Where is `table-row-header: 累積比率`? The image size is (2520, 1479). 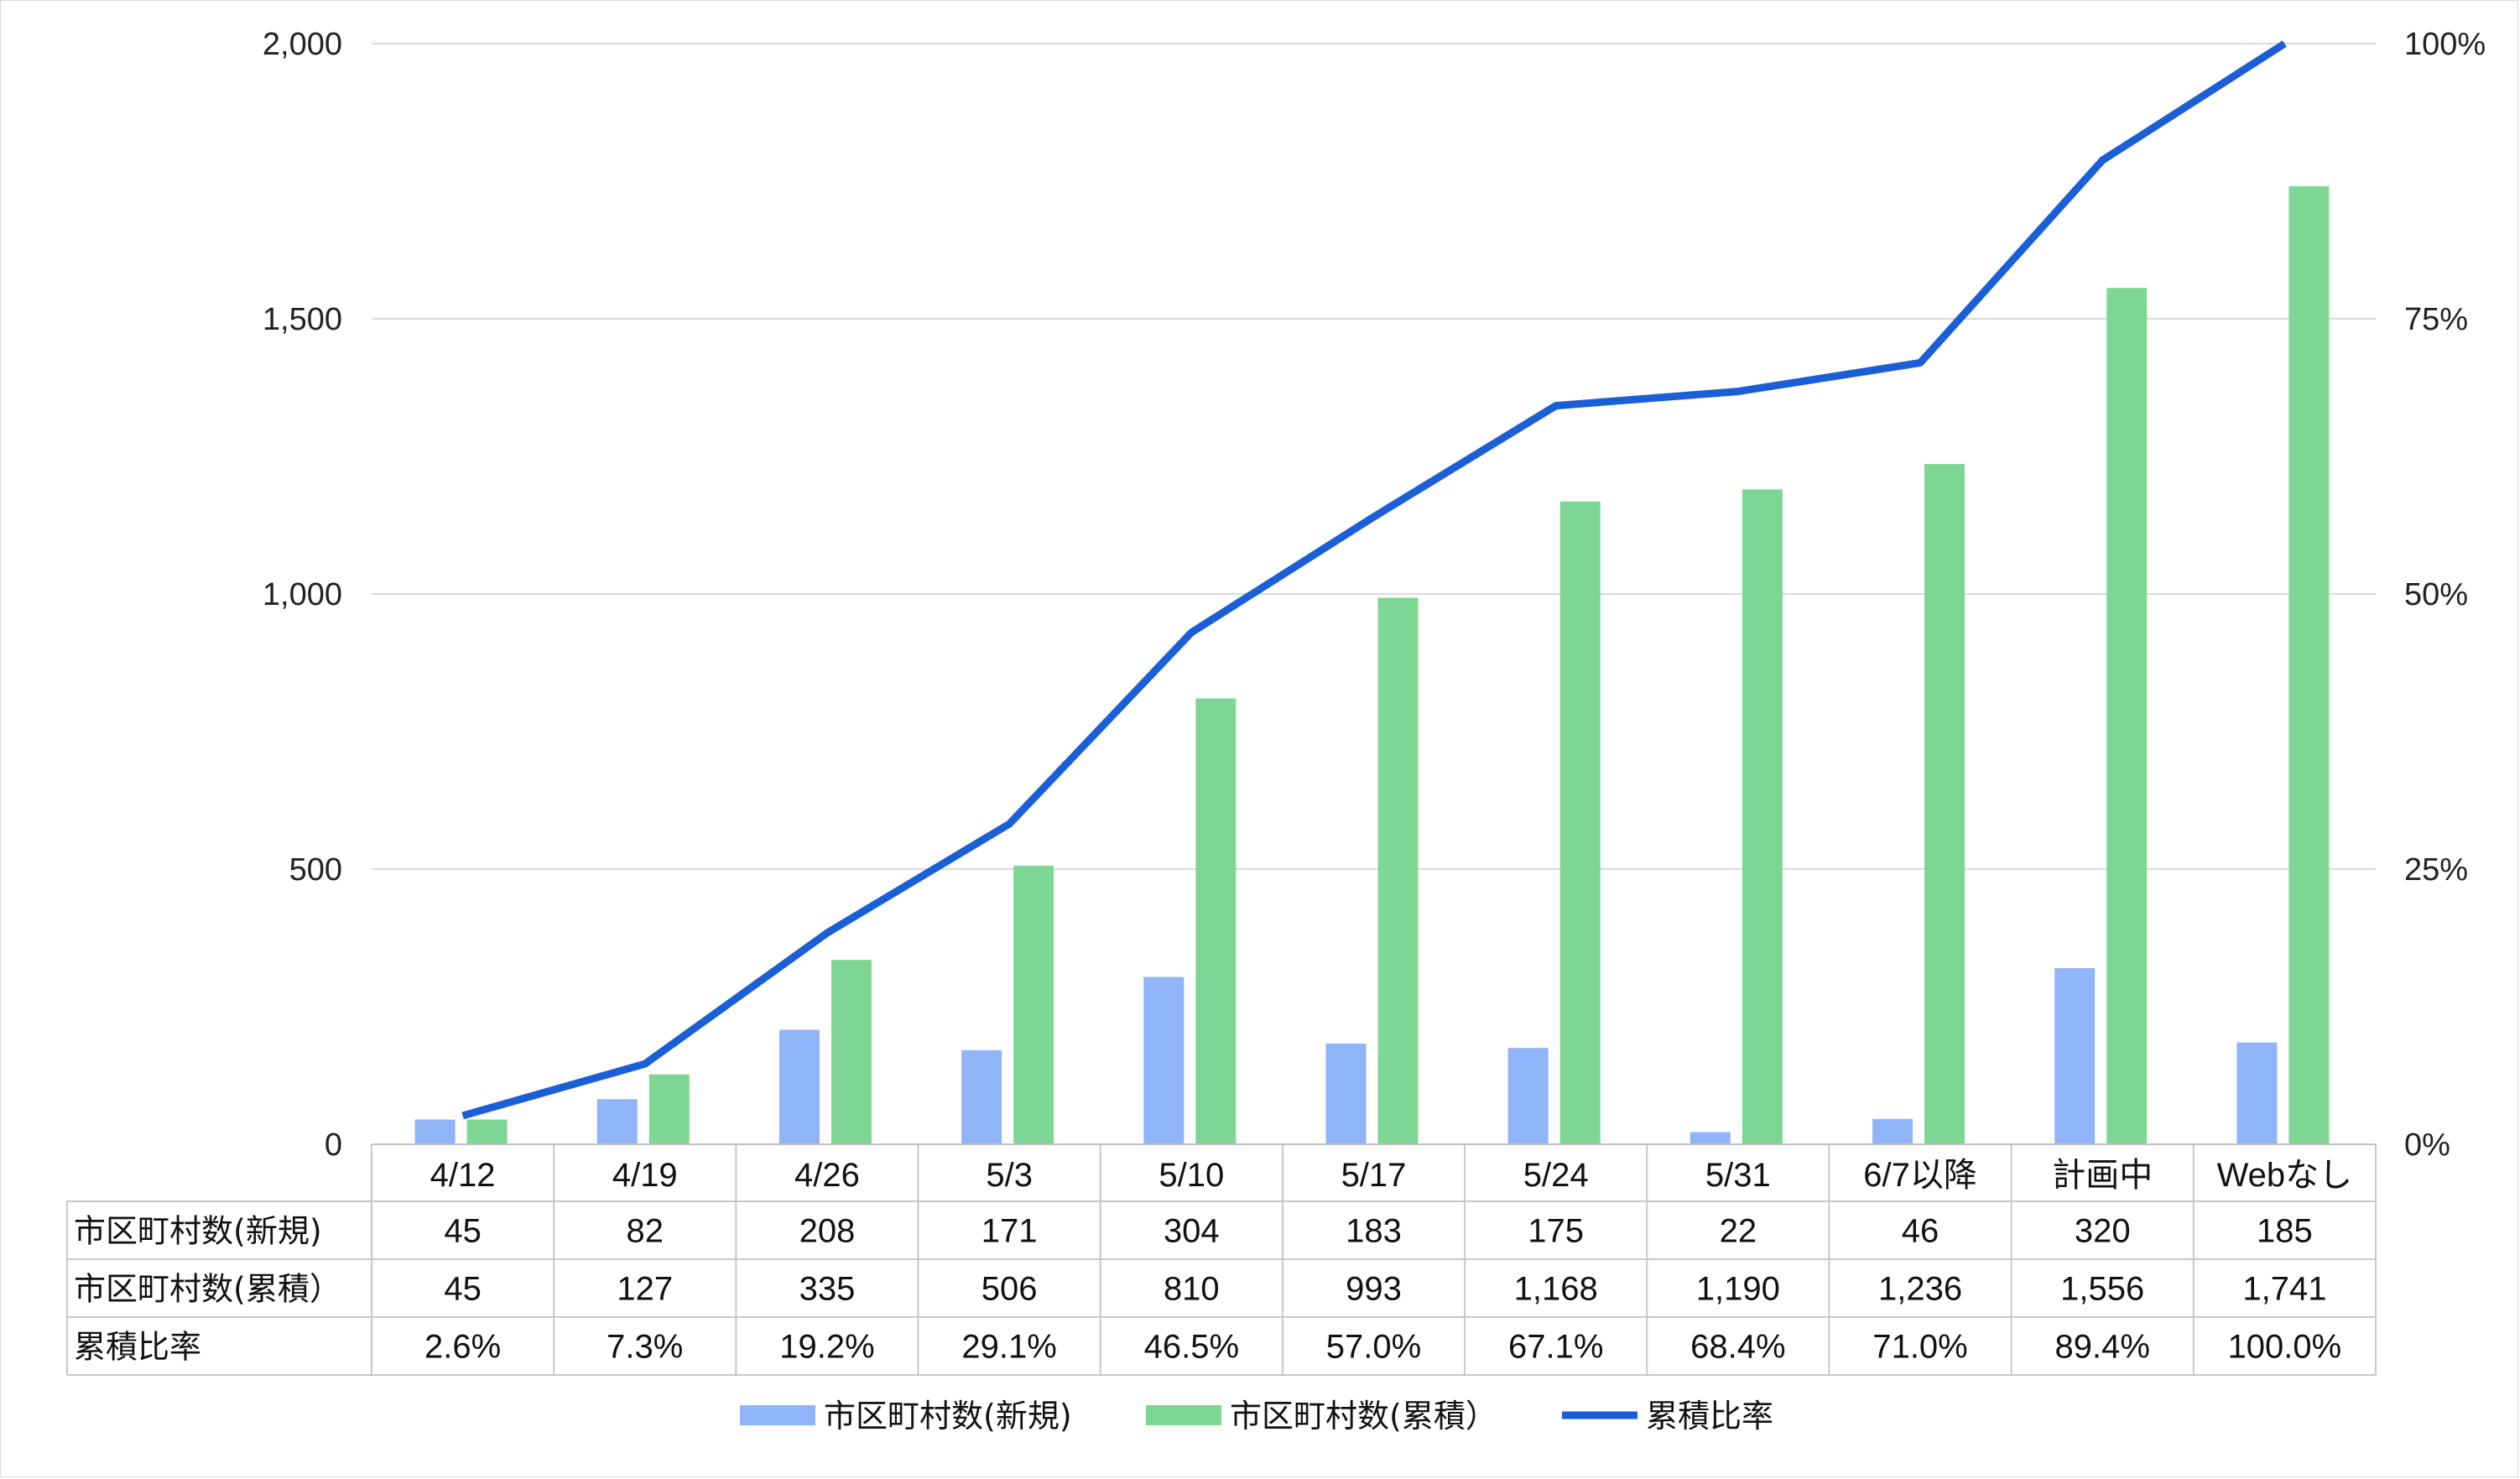 table-row-header: 累積比率 is located at coordinates (137, 1347).